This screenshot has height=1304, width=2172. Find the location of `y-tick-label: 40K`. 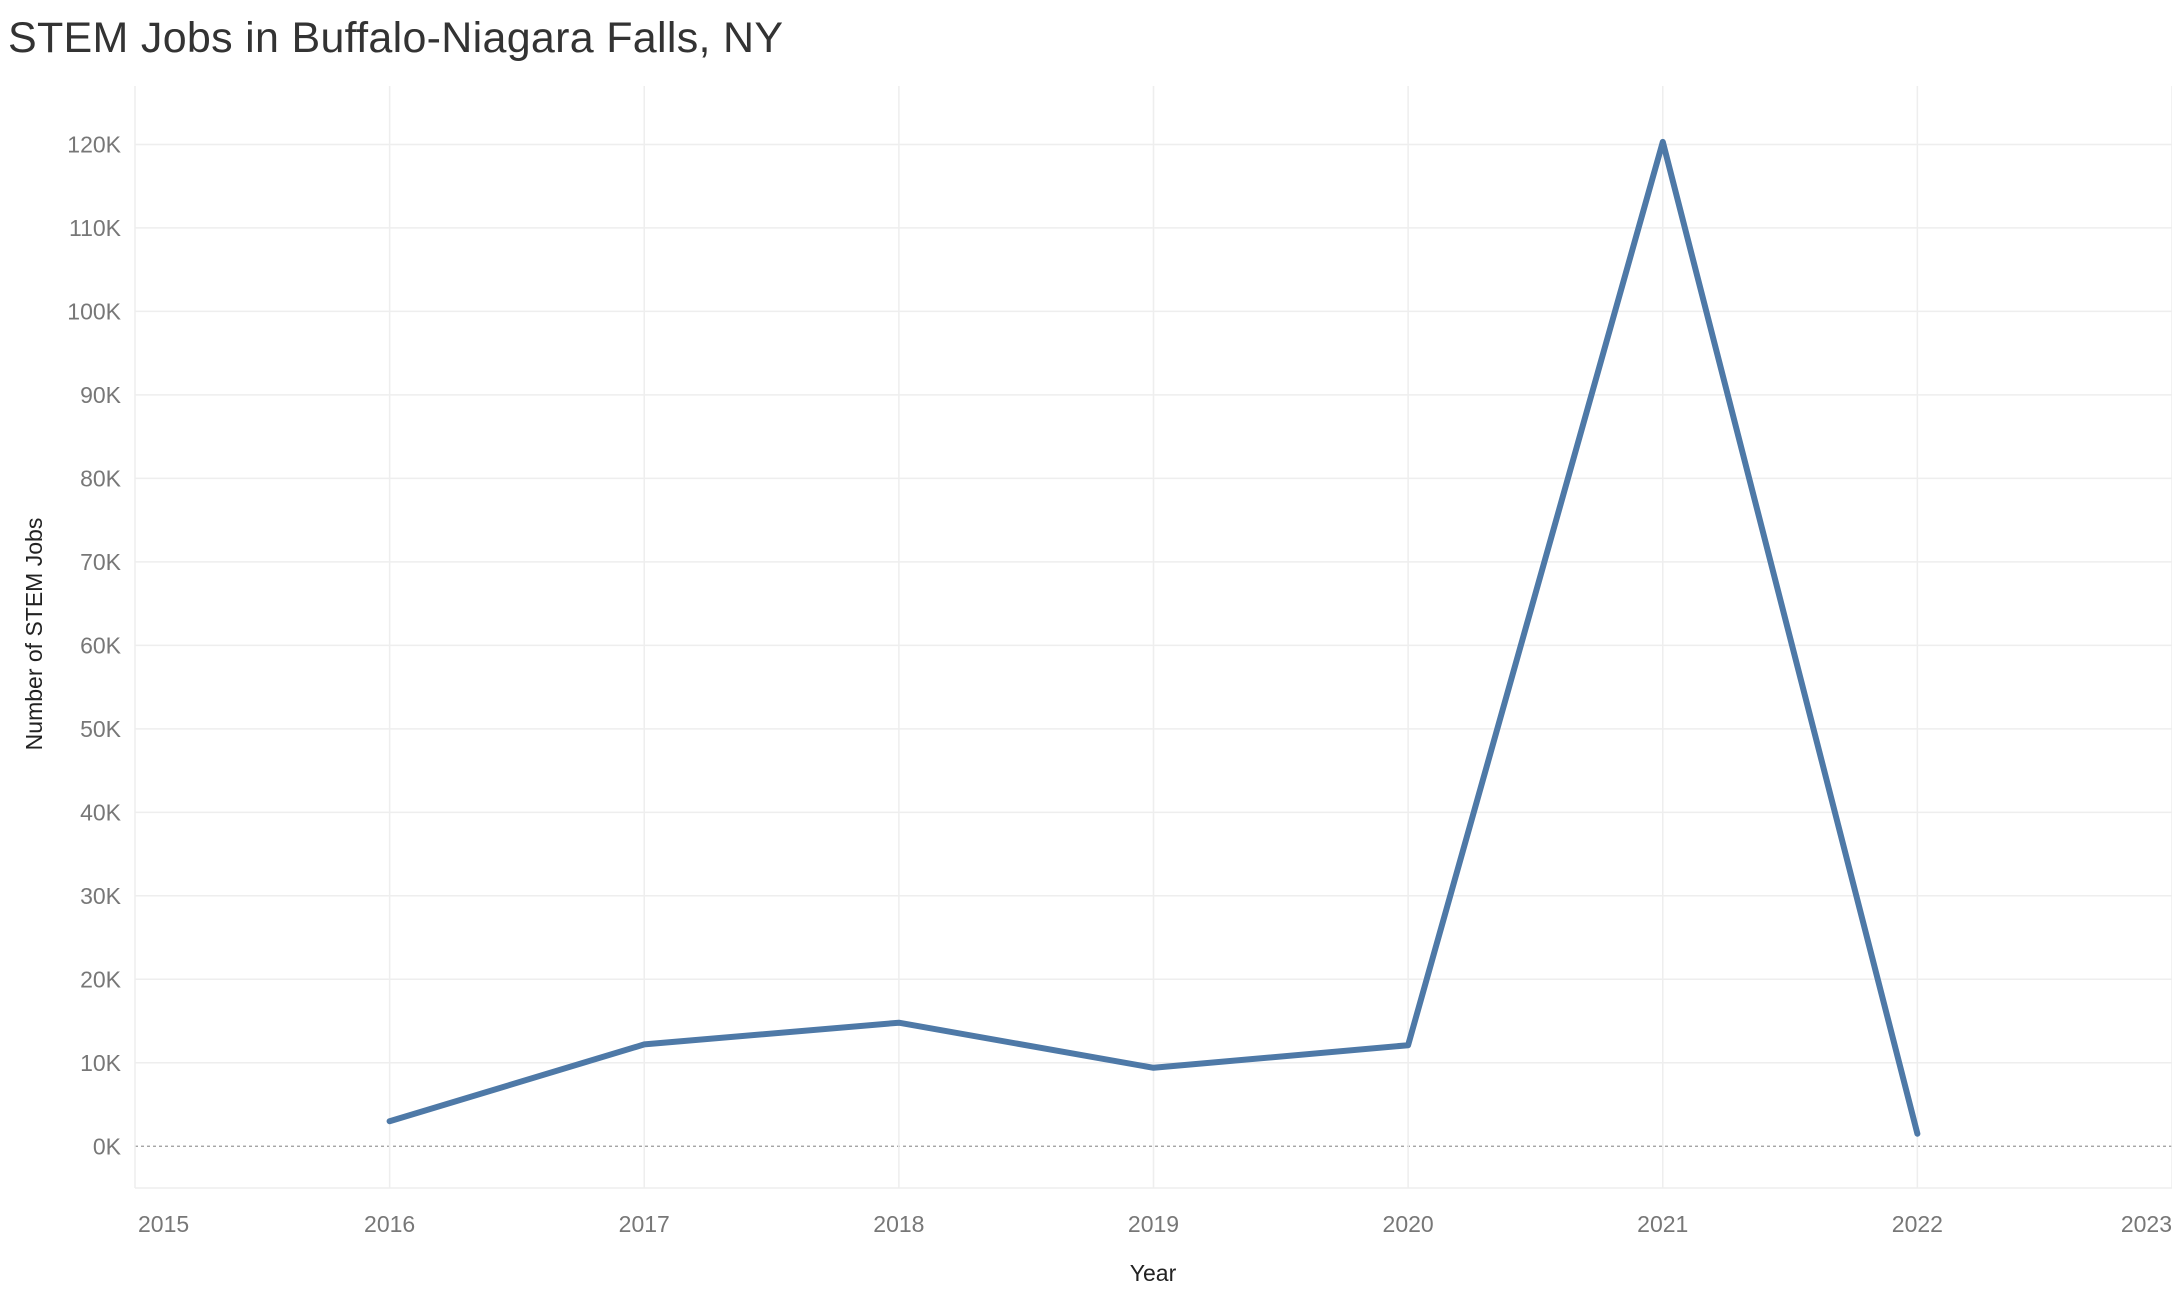

y-tick-label: 40K is located at coordinates (101, 812).